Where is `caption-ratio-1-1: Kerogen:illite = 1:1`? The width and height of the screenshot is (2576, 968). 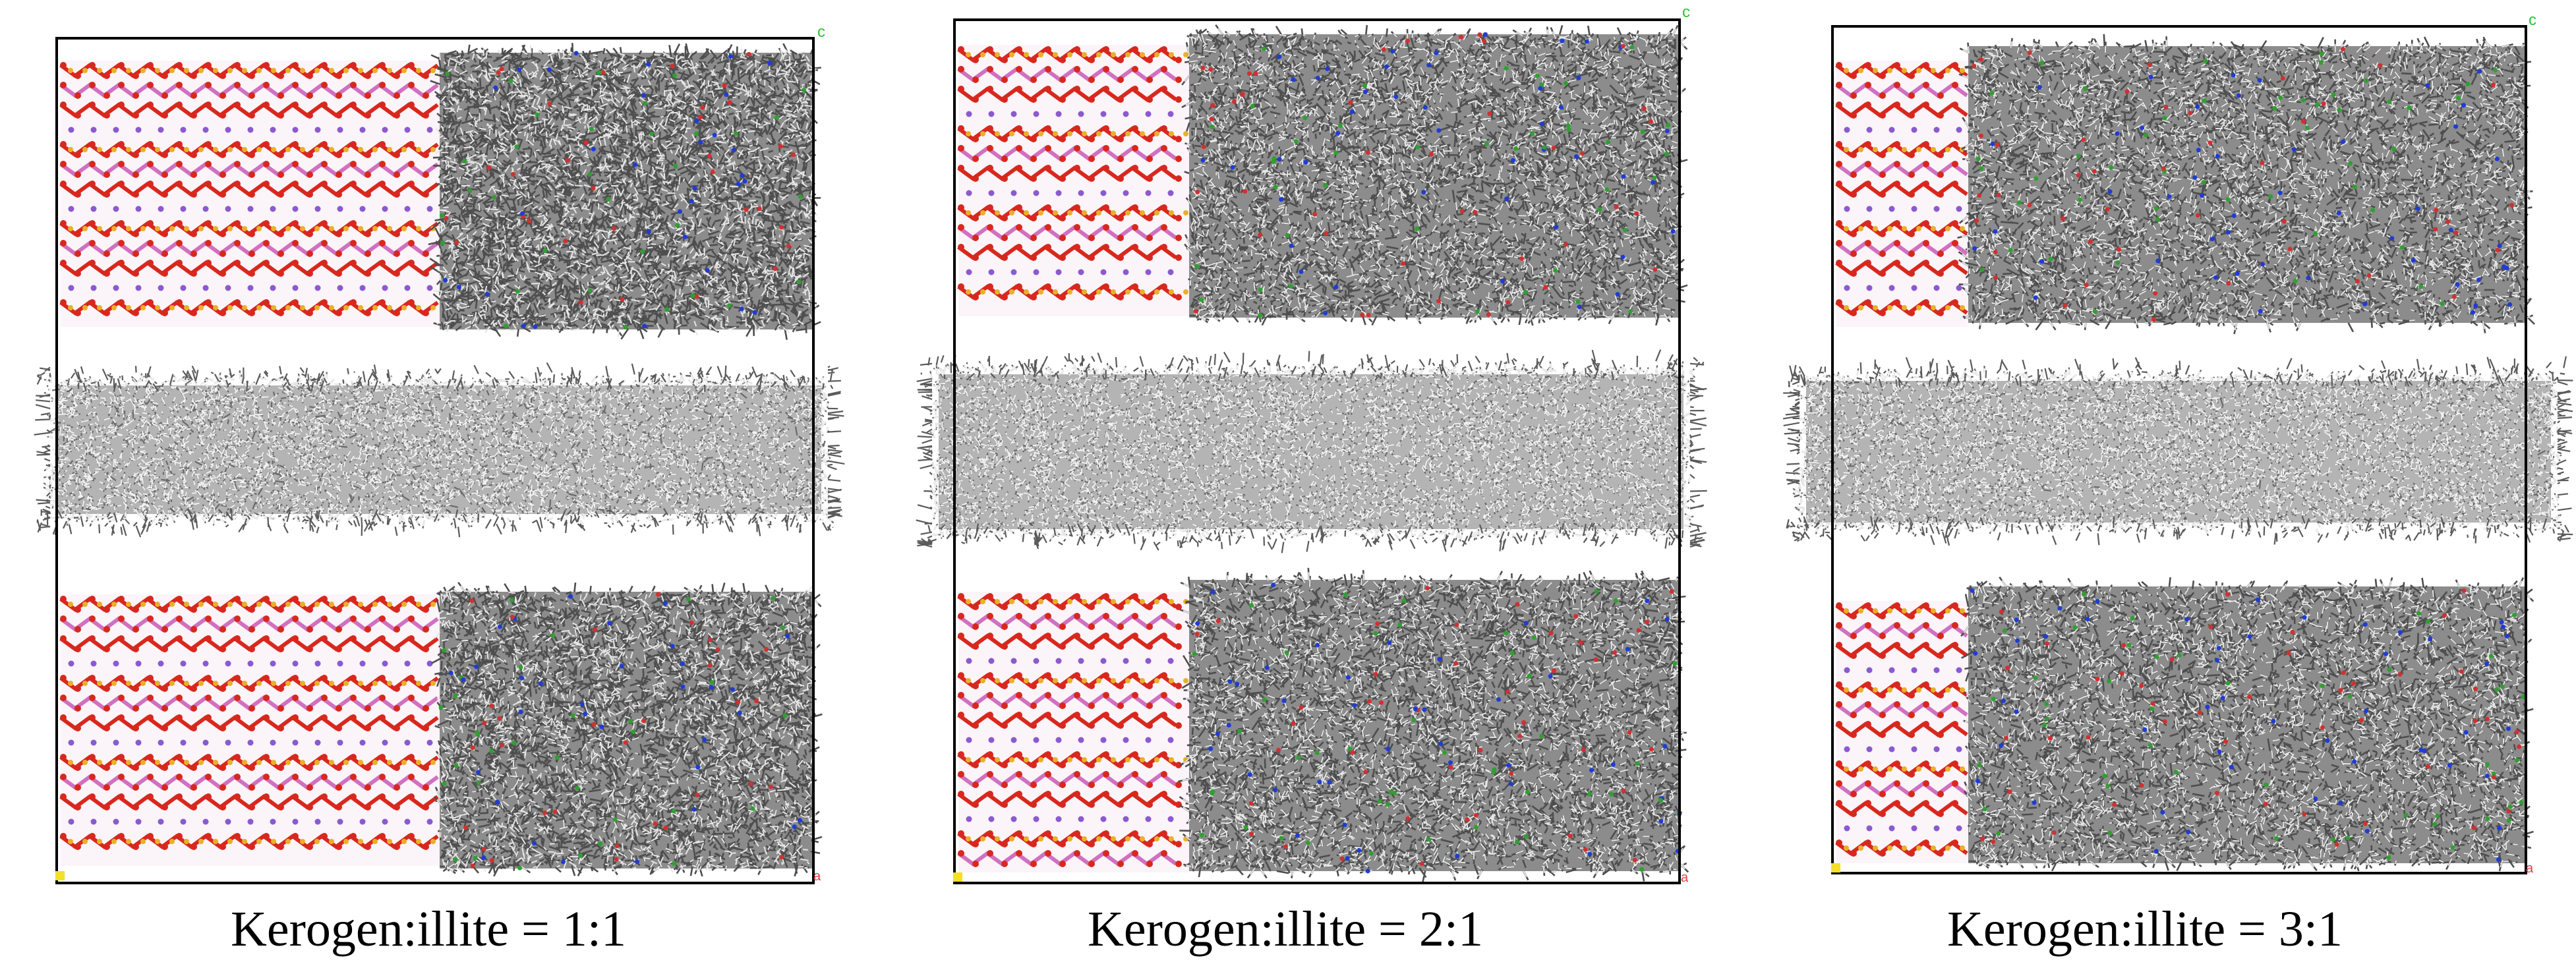 caption-ratio-1-1: Kerogen:illite = 1:1 is located at coordinates (429, 929).